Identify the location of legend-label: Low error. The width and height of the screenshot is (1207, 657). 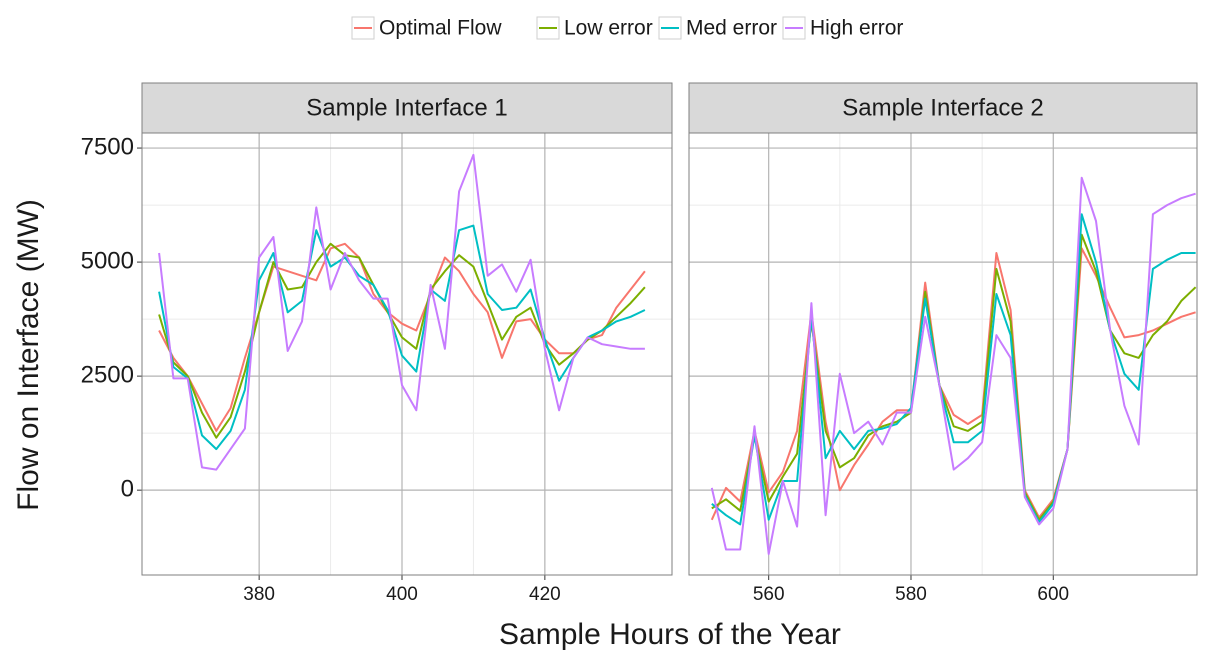
(608, 28).